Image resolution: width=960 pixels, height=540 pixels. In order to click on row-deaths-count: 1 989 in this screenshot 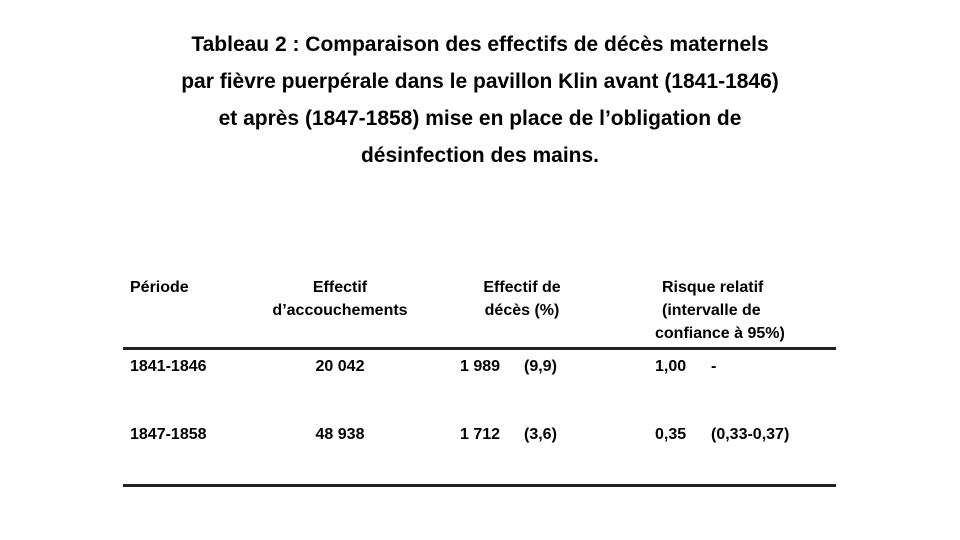, I will do `click(480, 366)`.